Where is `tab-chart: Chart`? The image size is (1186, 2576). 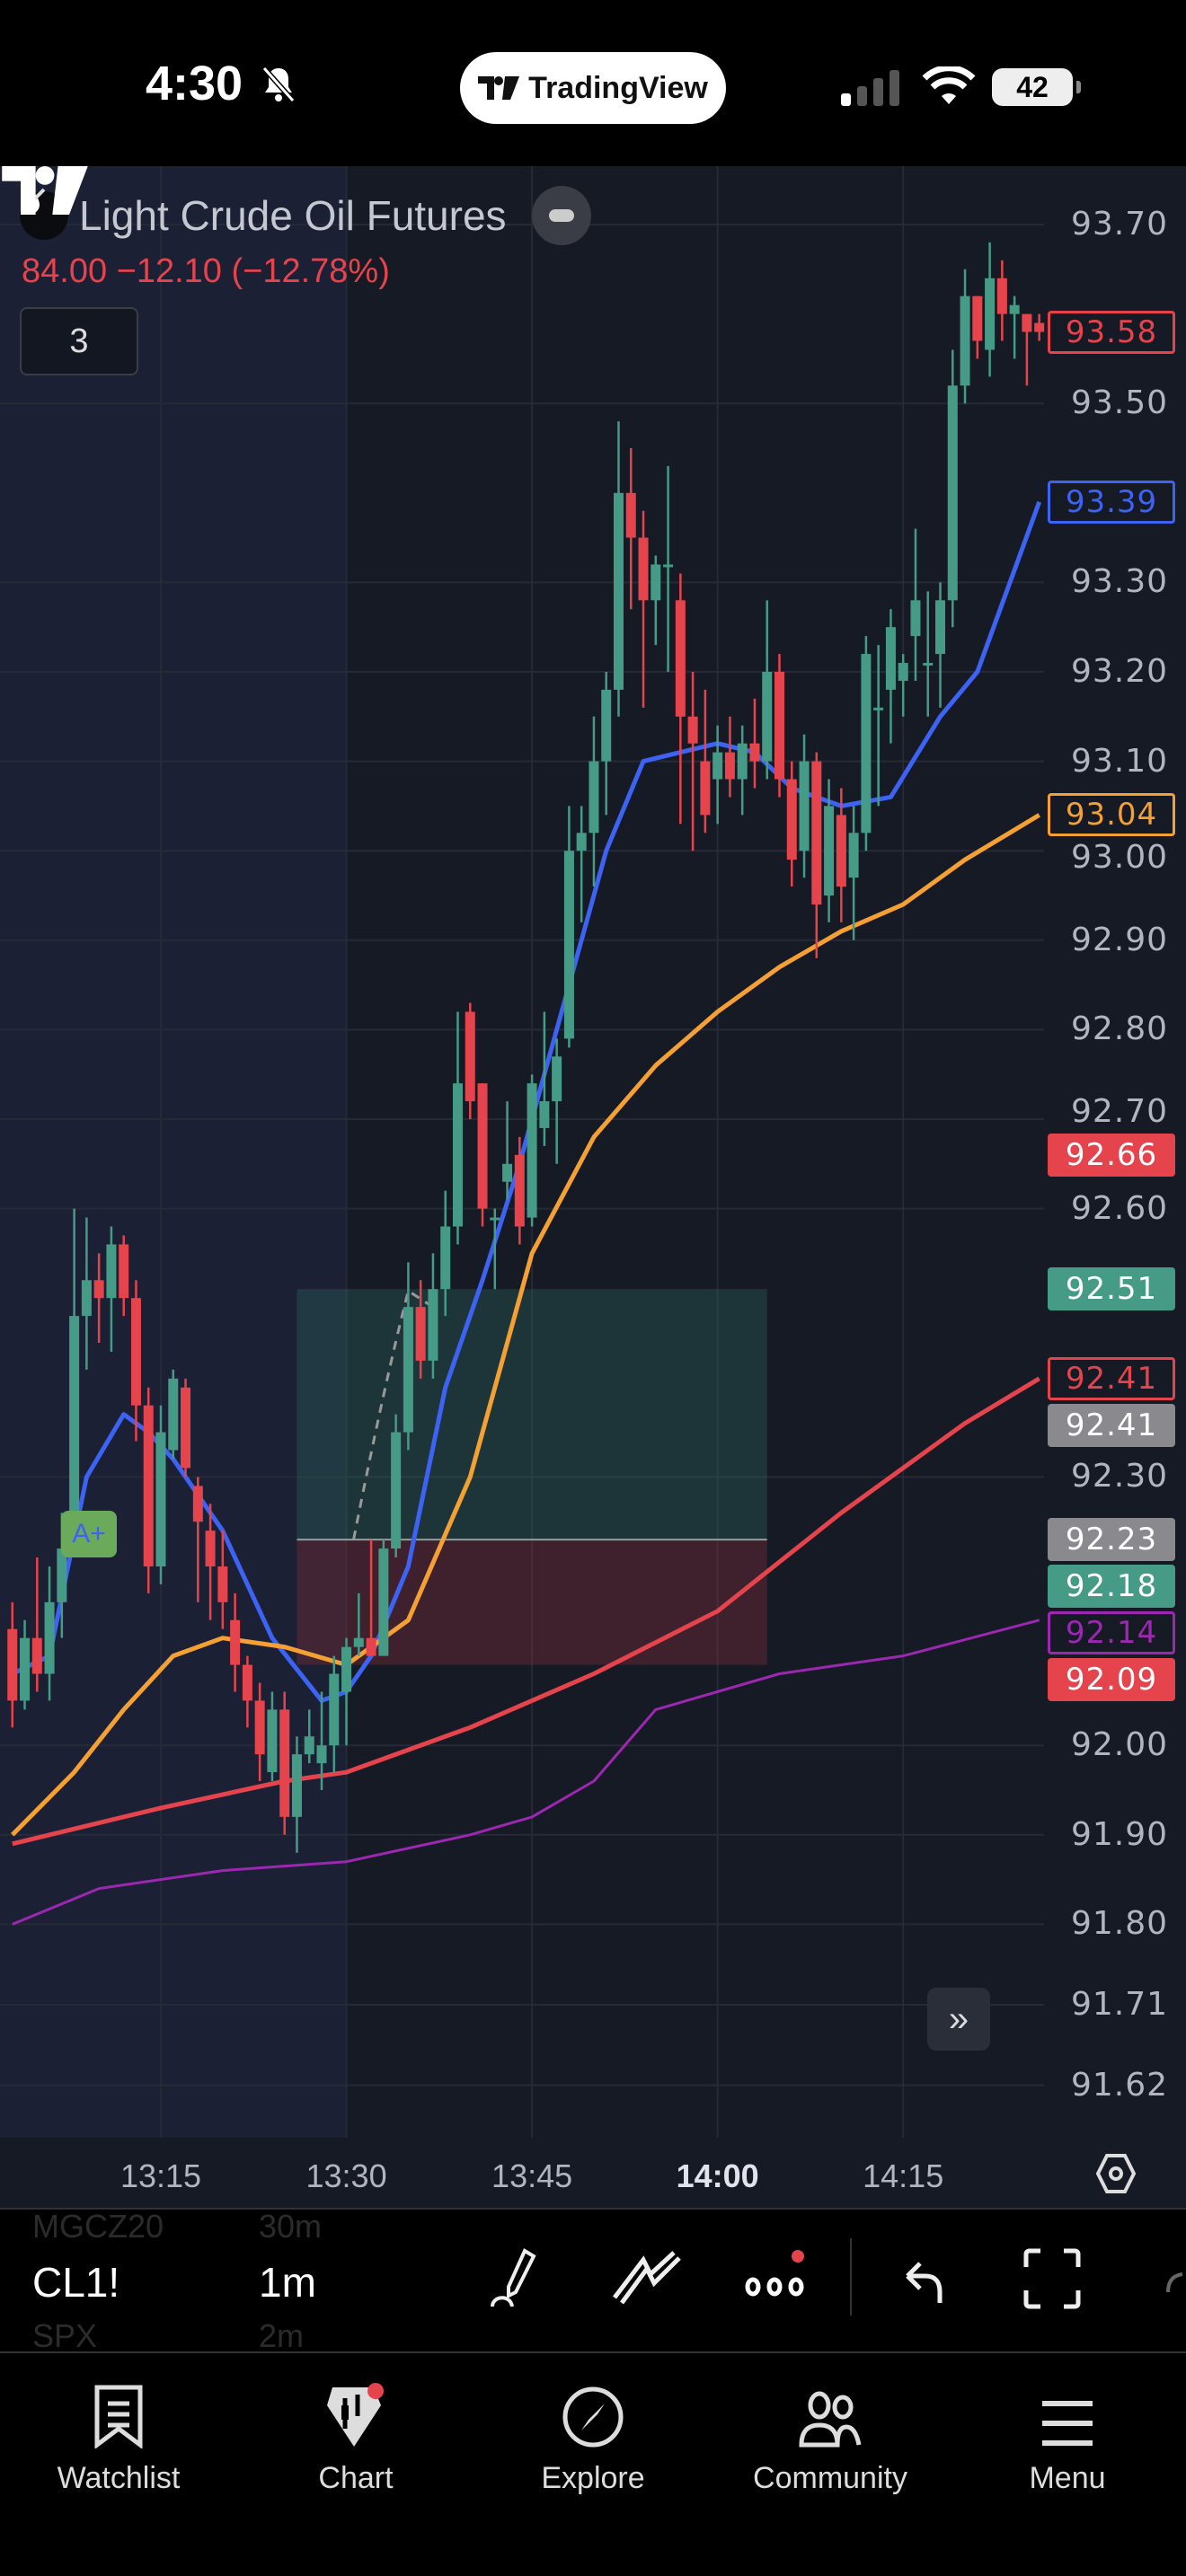 tab-chart: Chart is located at coordinates (356, 2432).